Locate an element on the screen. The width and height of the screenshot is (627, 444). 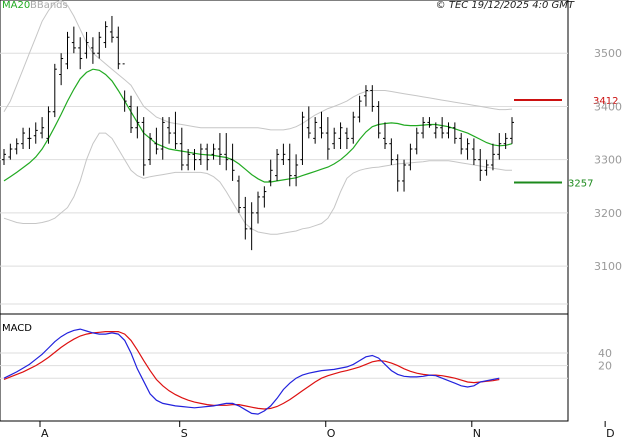
price-tick-label: 3400 is located at coordinates (608, 106).